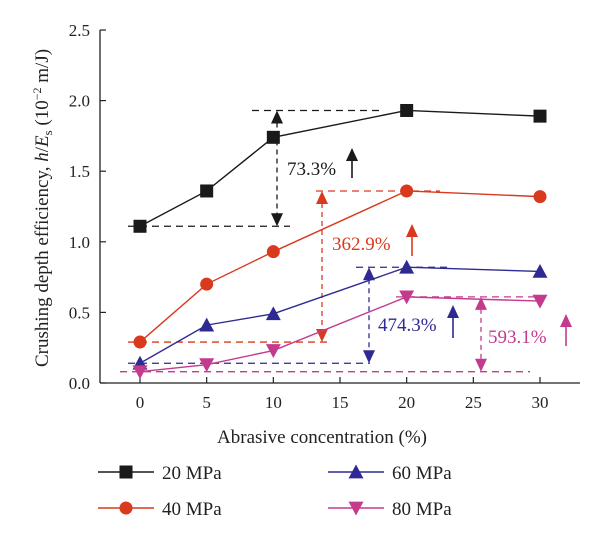  I want to click on series-80-mpa, so click(340, 335).